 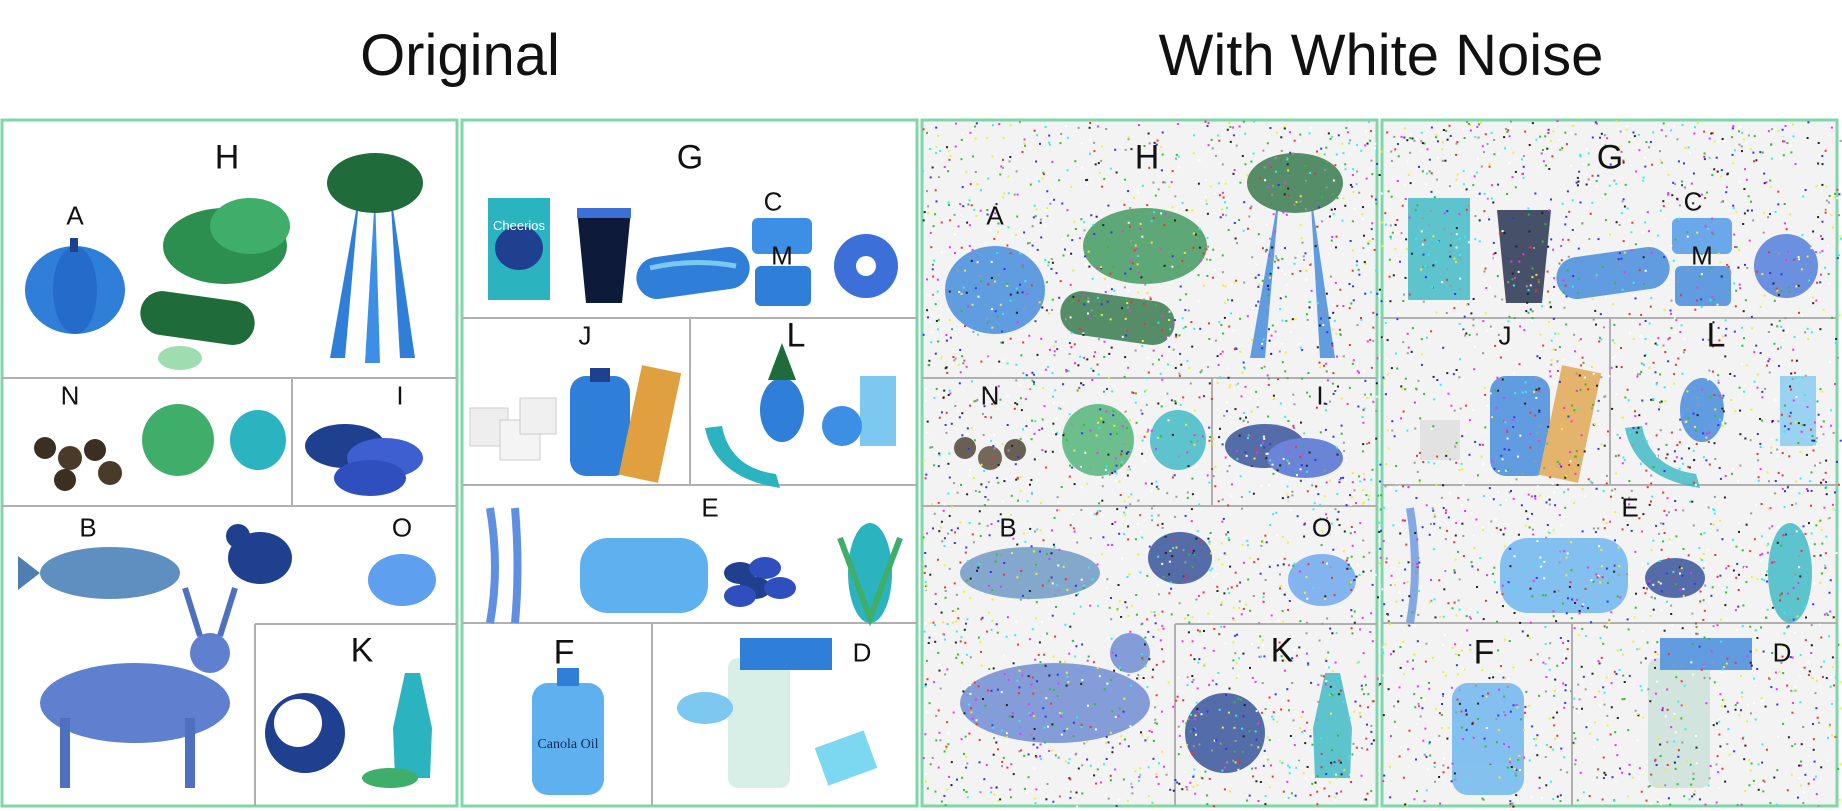 What do you see at coordinates (690, 157) in the screenshot?
I see `label-G: G` at bounding box center [690, 157].